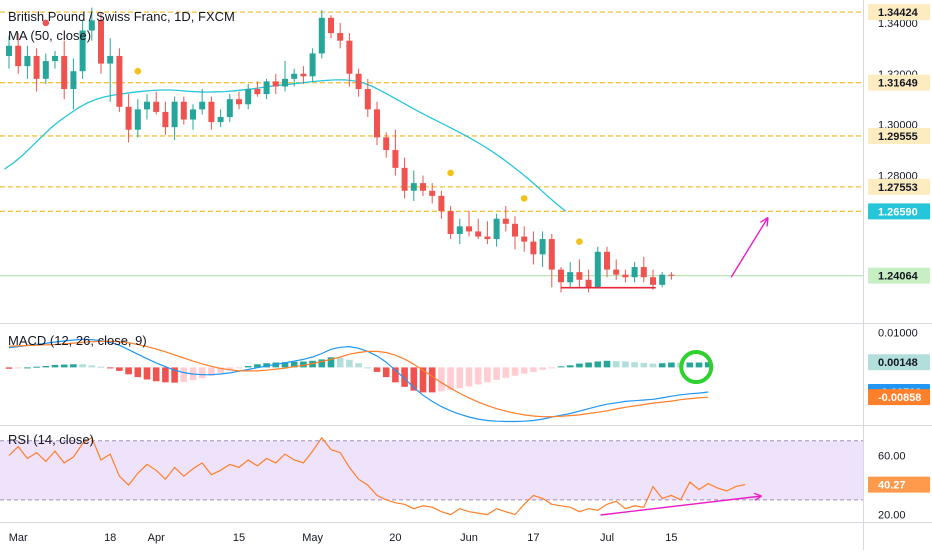 The image size is (932, 555). Describe the element at coordinates (899, 12) in the screenshot. I see `level-price-label: 1.34424` at that location.